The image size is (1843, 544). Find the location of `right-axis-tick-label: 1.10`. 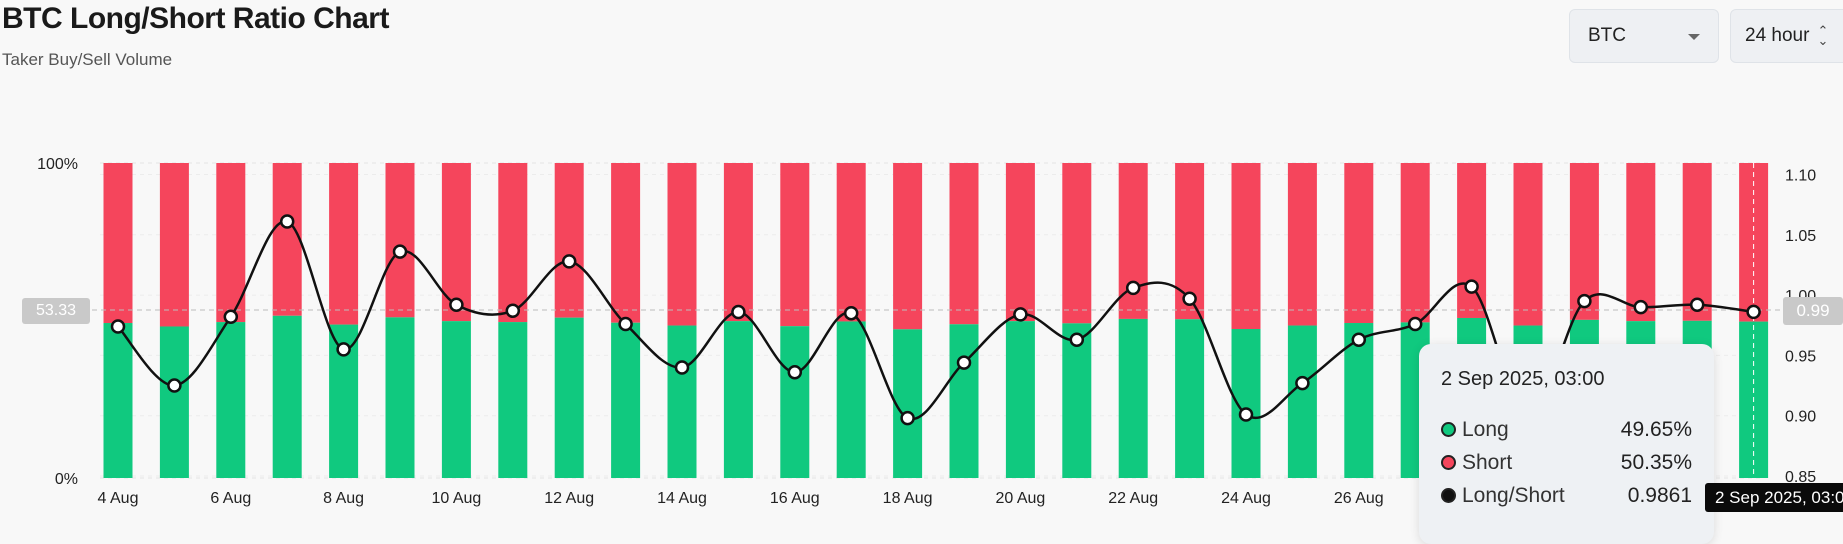

right-axis-tick-label: 1.10 is located at coordinates (1800, 176).